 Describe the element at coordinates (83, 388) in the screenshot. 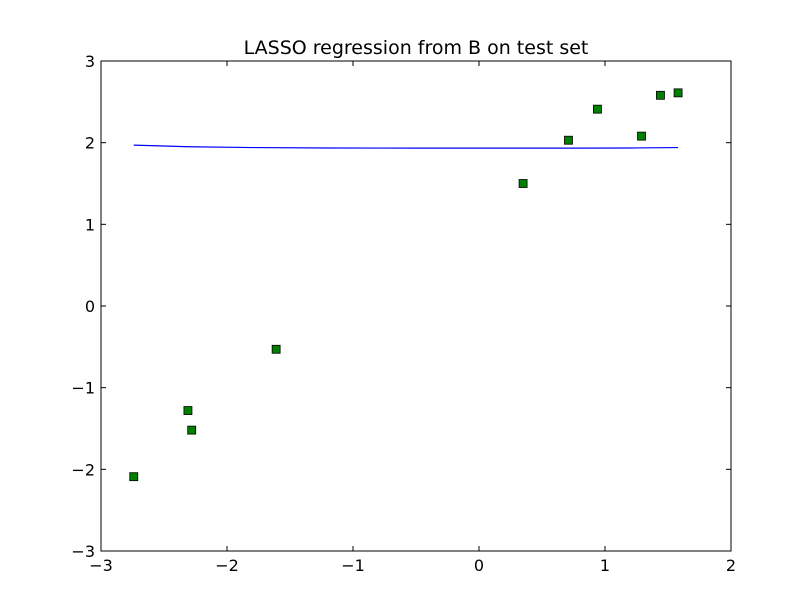

I see `y-tick-label: −1` at that location.